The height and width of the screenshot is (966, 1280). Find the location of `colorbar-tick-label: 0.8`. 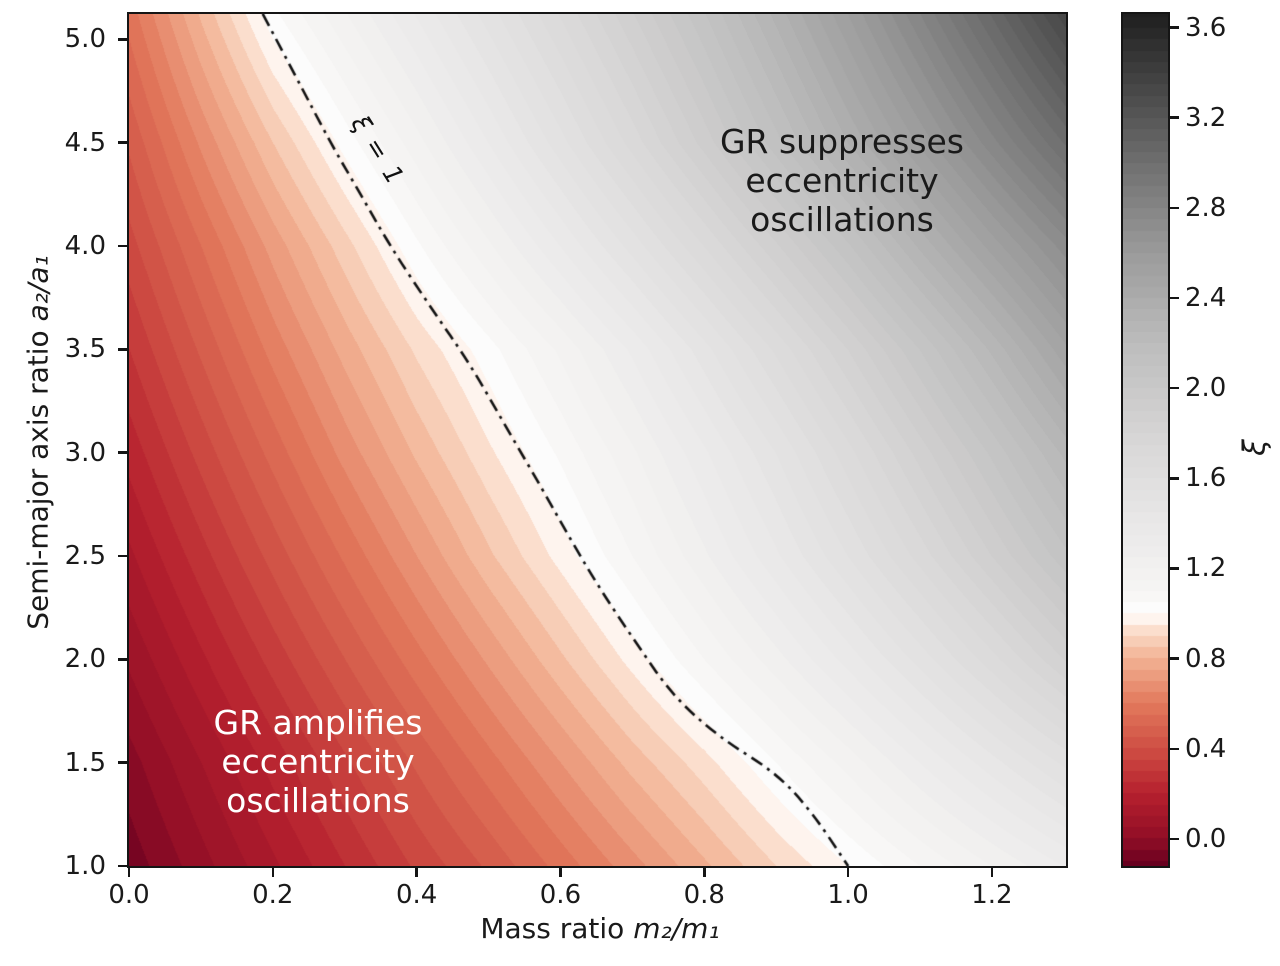

colorbar-tick-label: 0.8 is located at coordinates (1206, 658).